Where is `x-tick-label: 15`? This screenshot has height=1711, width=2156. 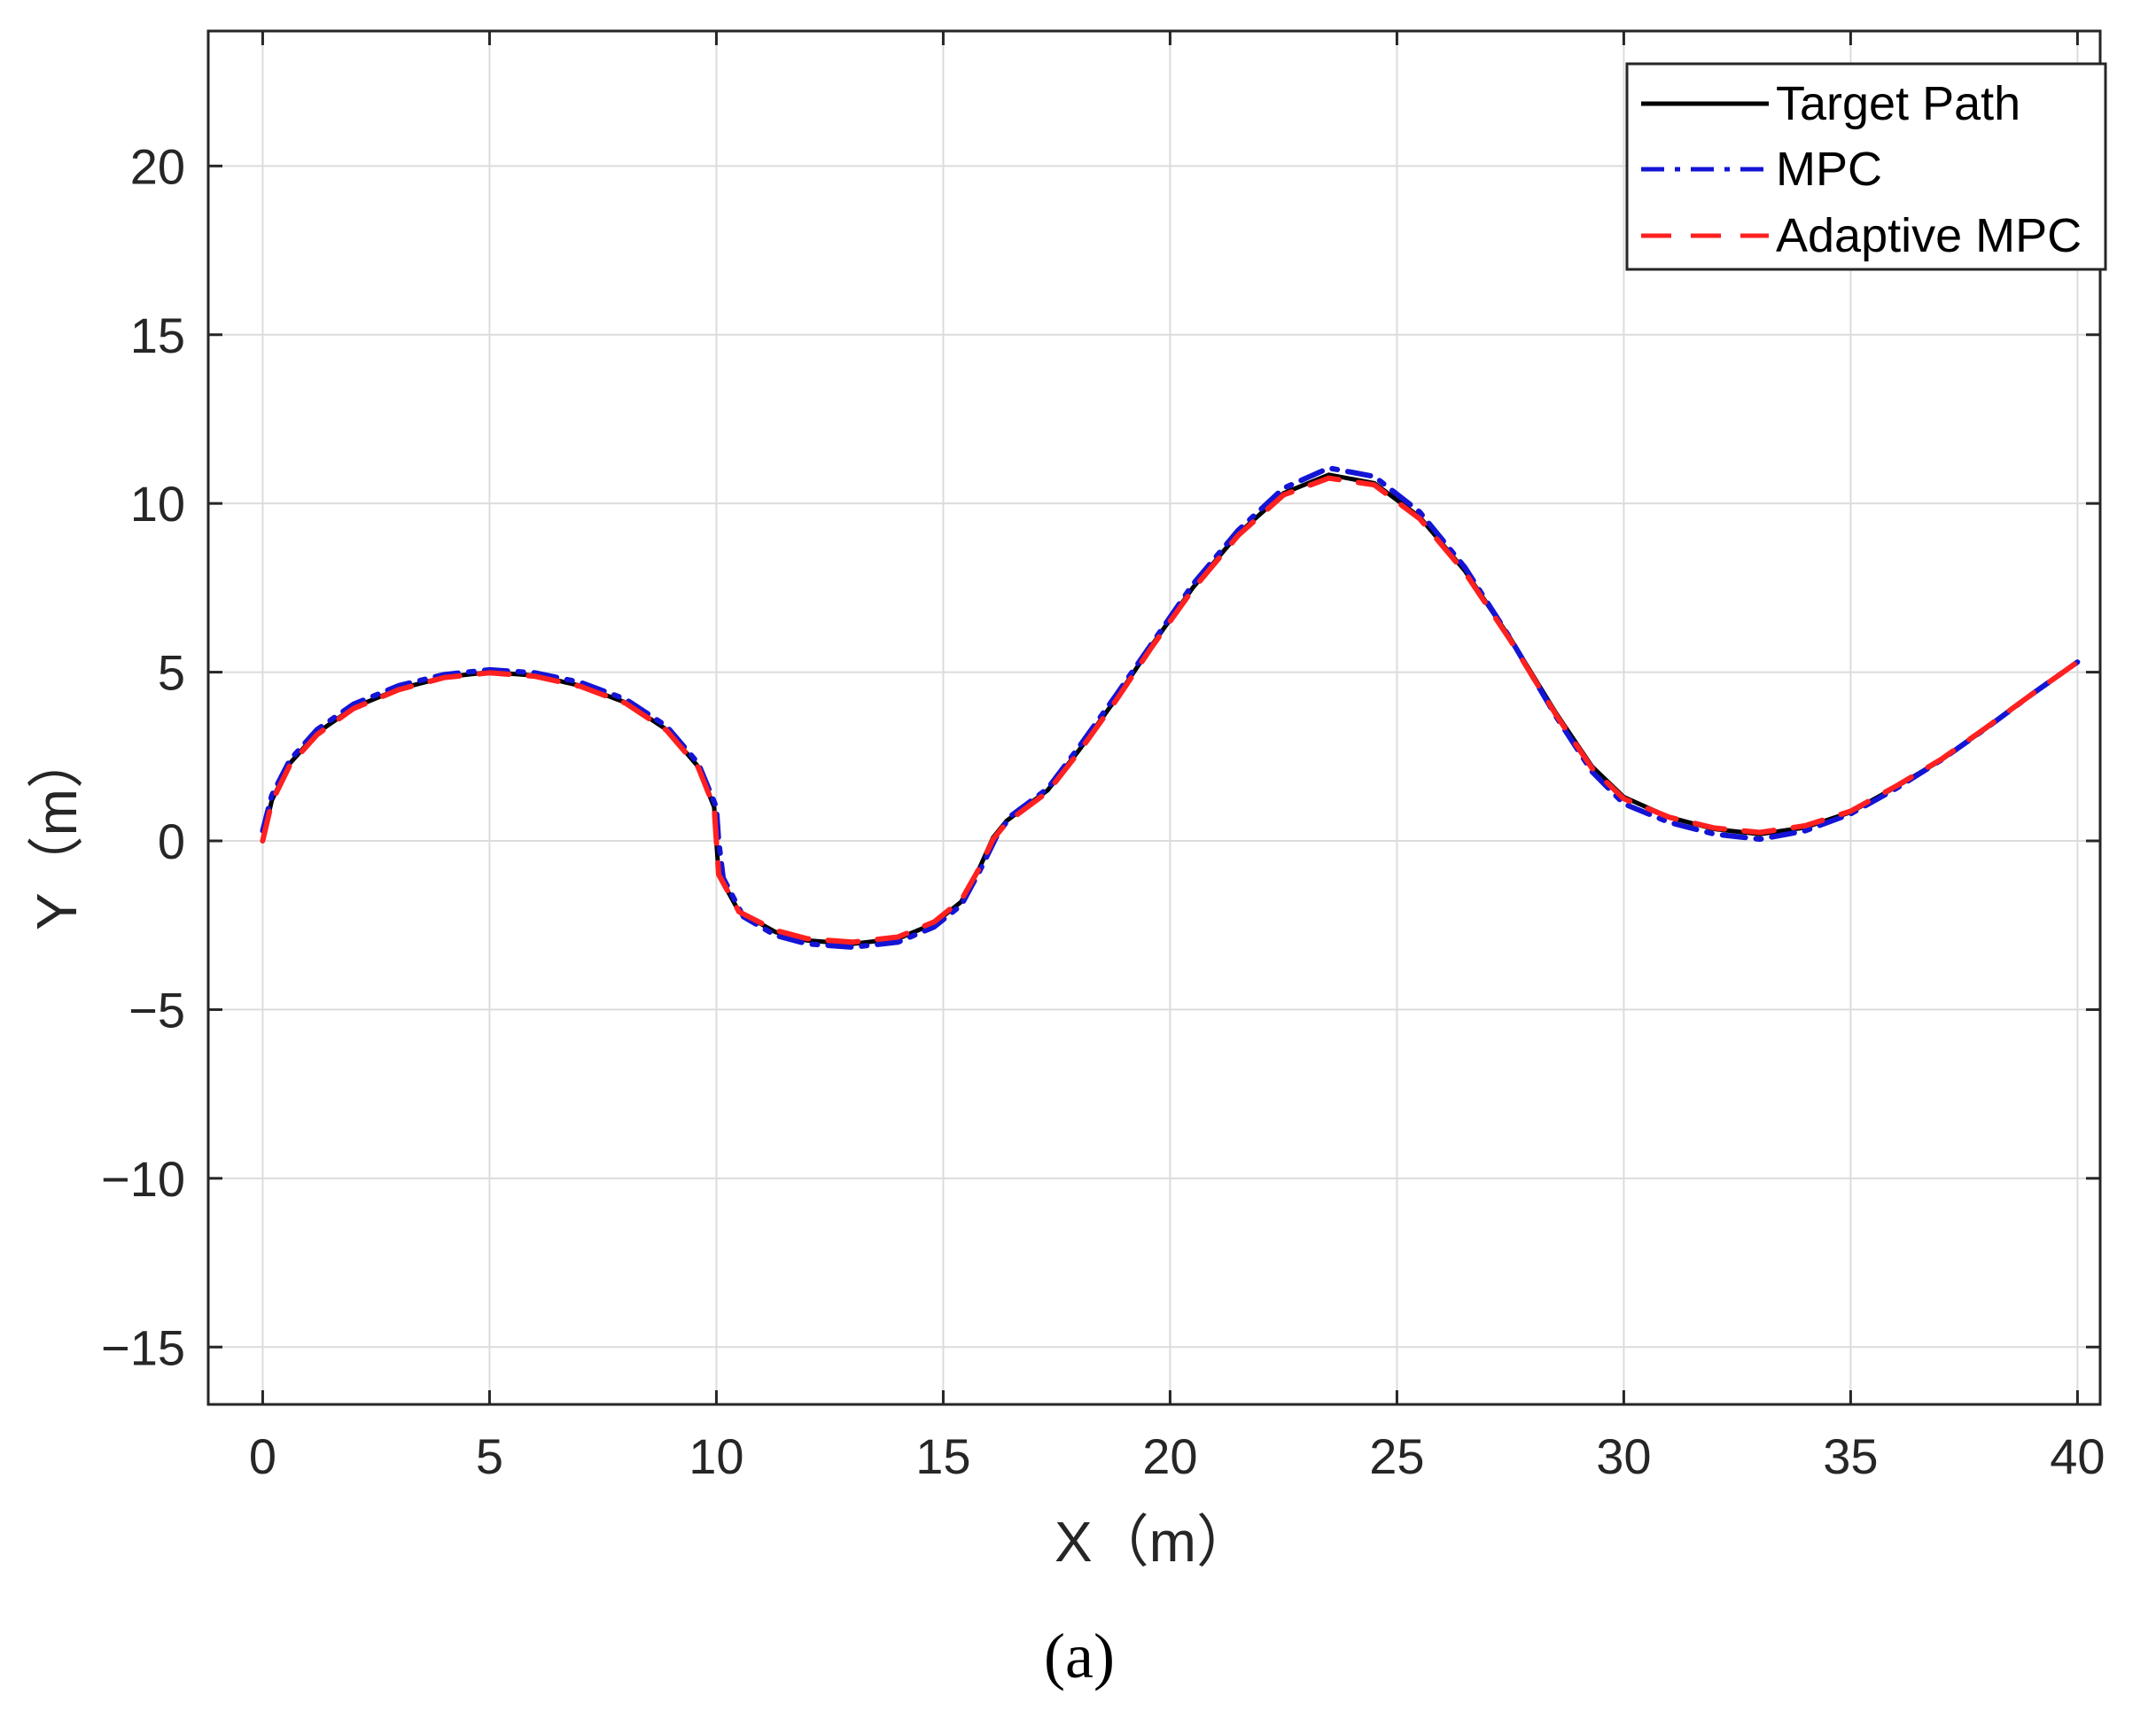
x-tick-label: 15 is located at coordinates (942, 1456).